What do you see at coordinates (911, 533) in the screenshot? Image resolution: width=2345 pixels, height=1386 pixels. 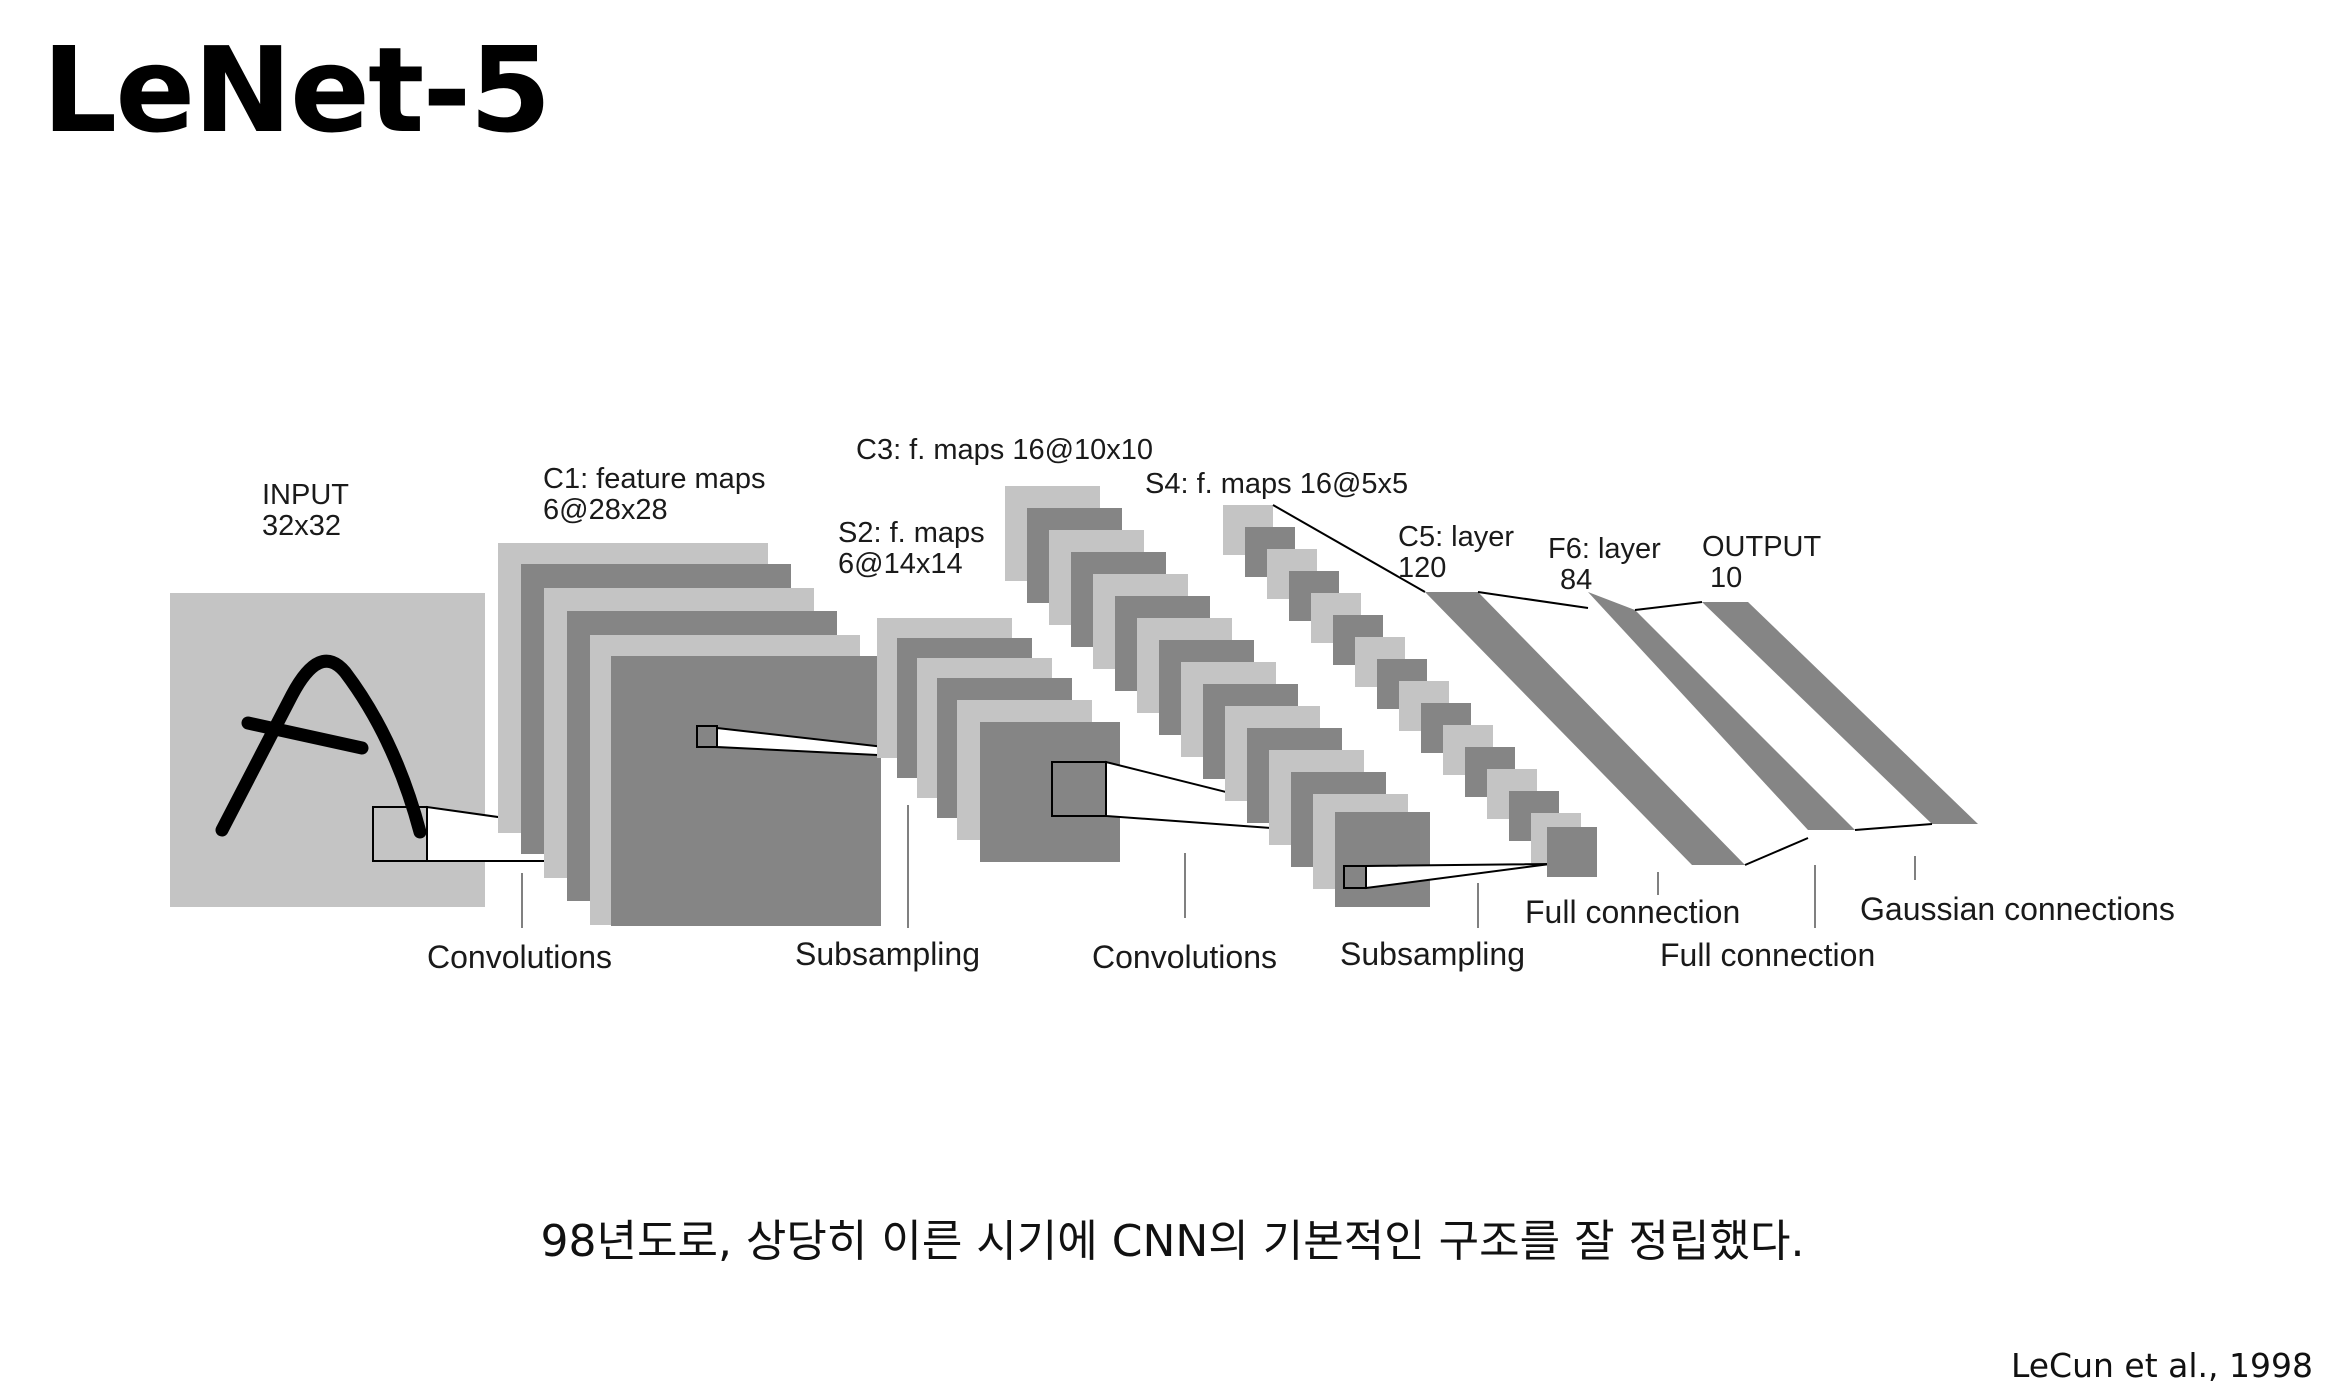 I see `s2-label: S2: f. maps` at bounding box center [911, 533].